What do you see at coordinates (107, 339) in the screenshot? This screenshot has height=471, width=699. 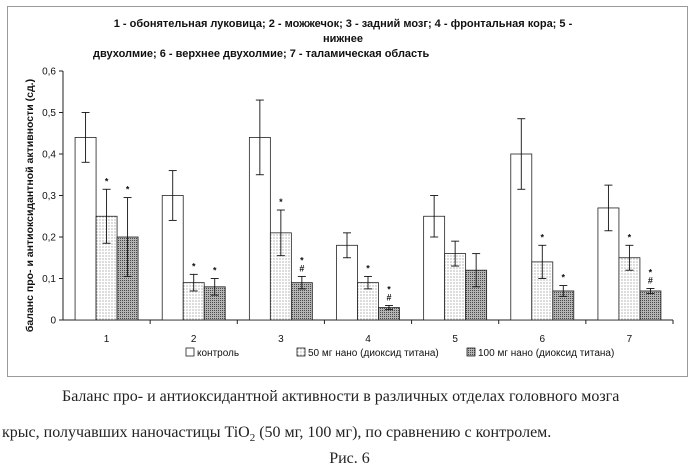 I see `x-tick-label: 1` at bounding box center [107, 339].